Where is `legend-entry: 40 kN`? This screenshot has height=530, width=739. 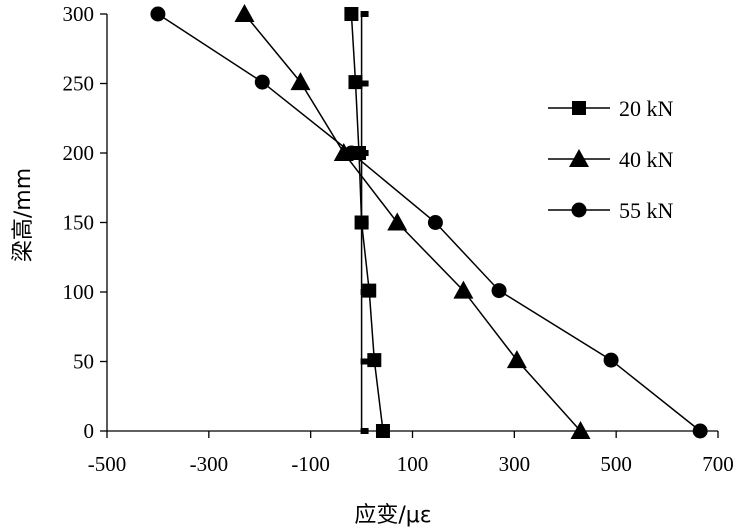
legend-entry: 40 kN is located at coordinates (611, 159).